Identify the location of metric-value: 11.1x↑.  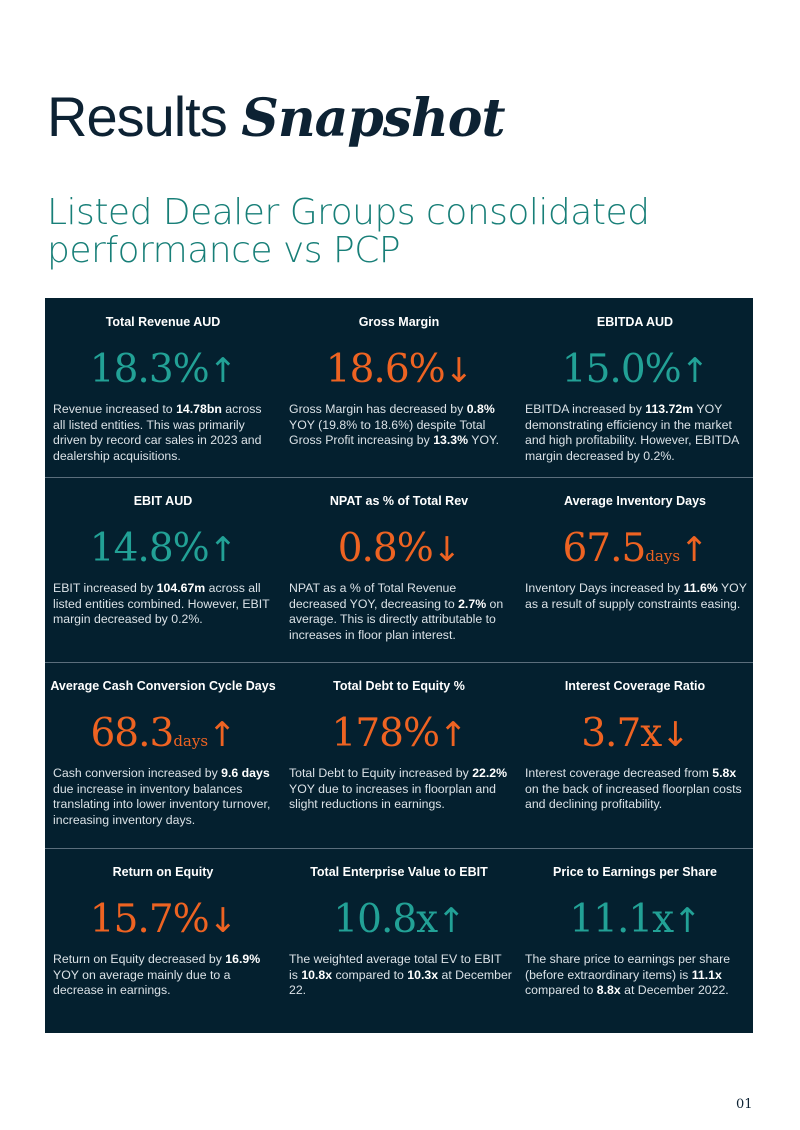
(635, 920).